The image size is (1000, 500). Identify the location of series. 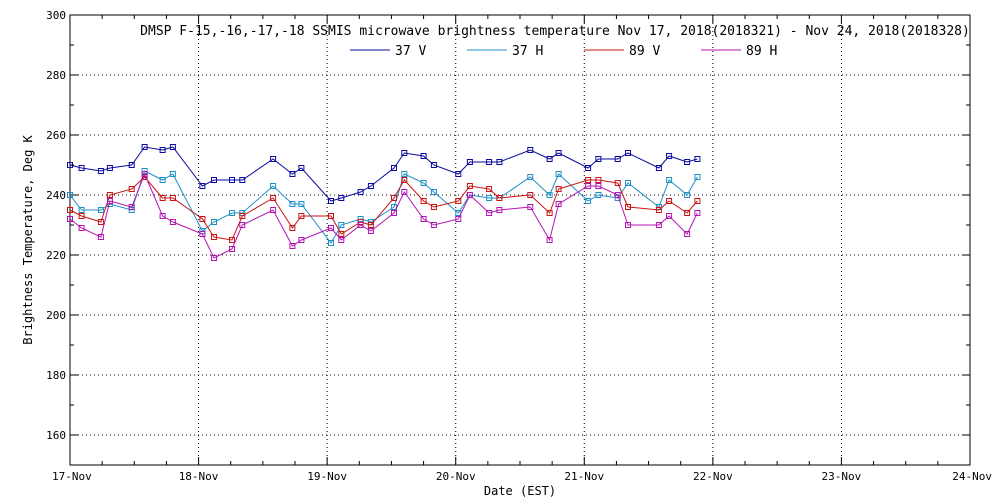
(384, 202).